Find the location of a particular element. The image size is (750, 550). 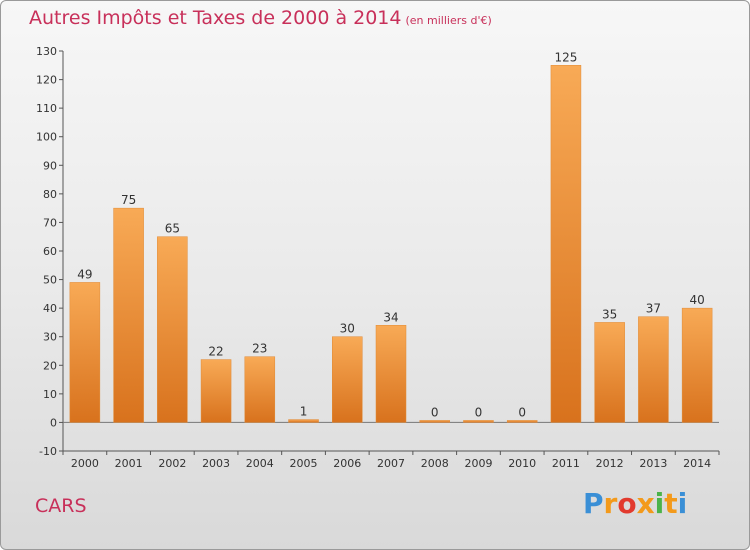

data-label-2001: 75 is located at coordinates (128, 200).